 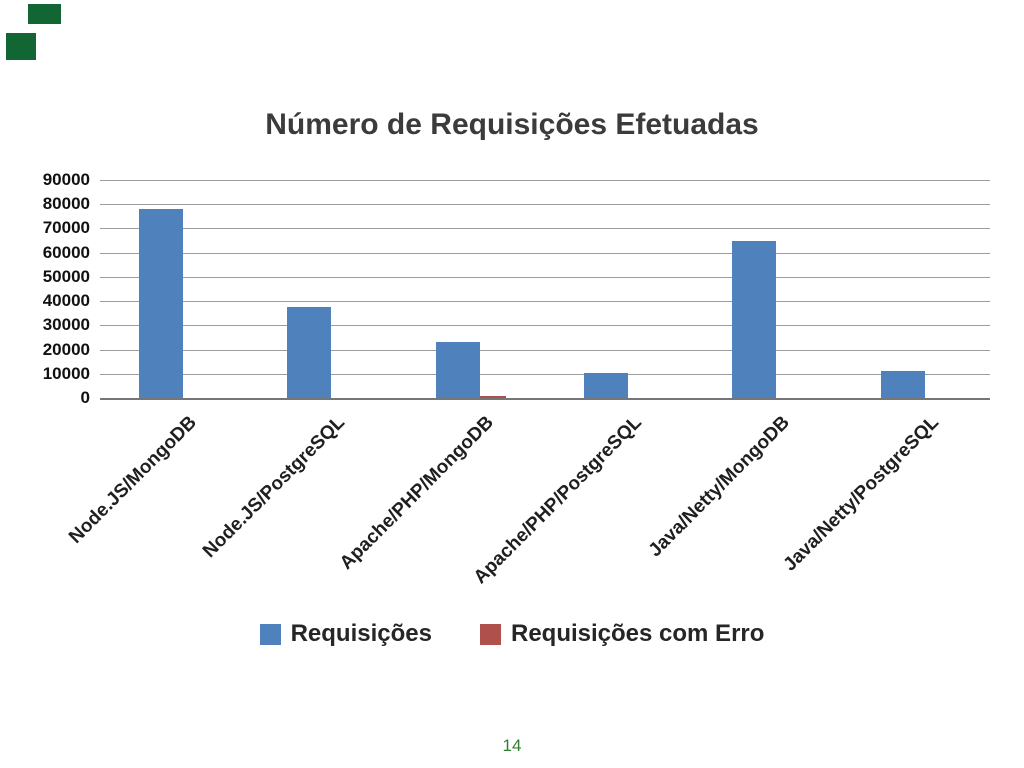 I want to click on y-tick-label: 10000, so click(x=66, y=373).